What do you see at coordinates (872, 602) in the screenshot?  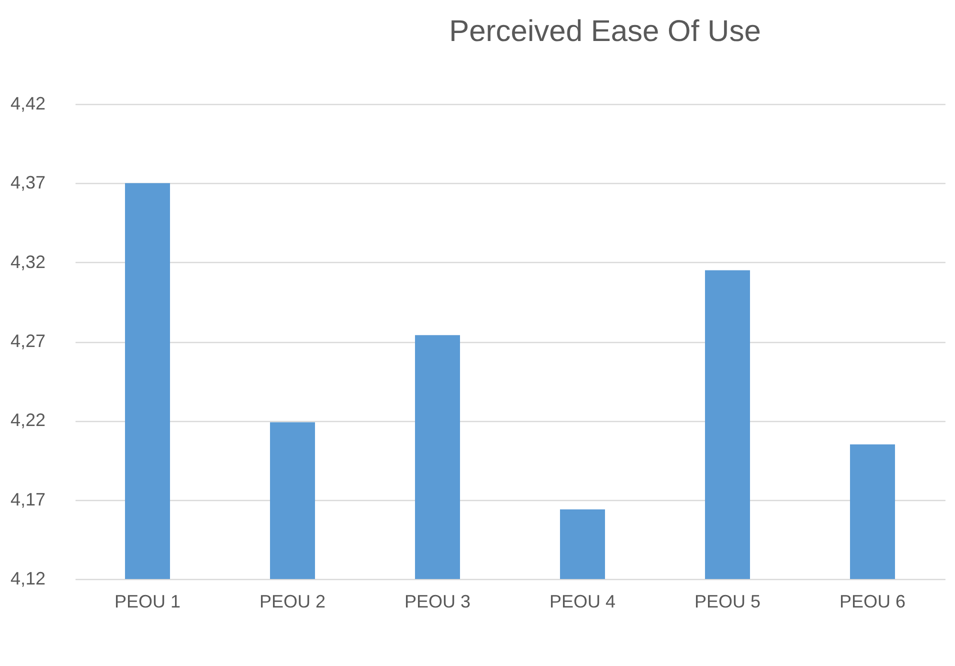 I see `x-tick-label: PEOU 6` at bounding box center [872, 602].